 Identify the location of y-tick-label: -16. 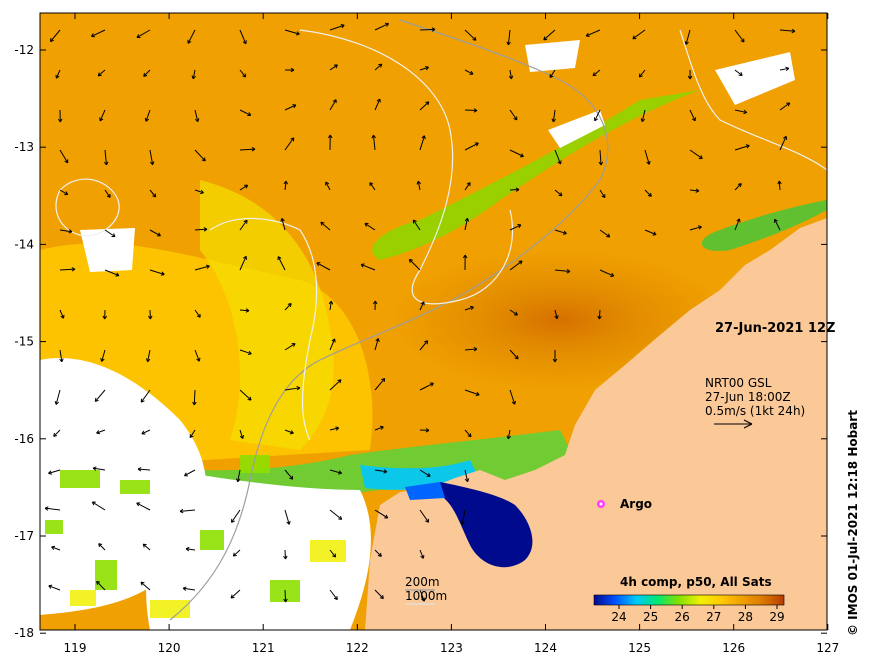
(24, 439).